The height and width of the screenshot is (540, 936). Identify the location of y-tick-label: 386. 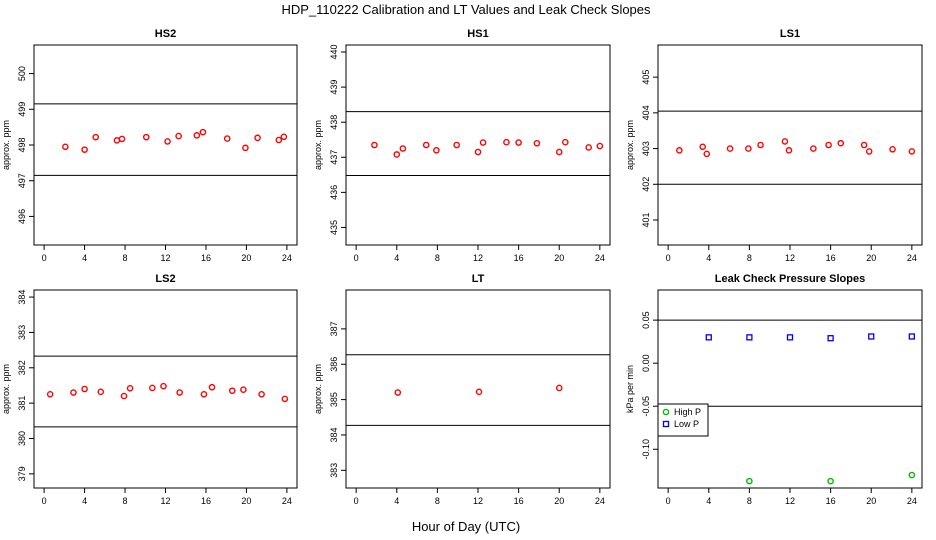
(334, 364).